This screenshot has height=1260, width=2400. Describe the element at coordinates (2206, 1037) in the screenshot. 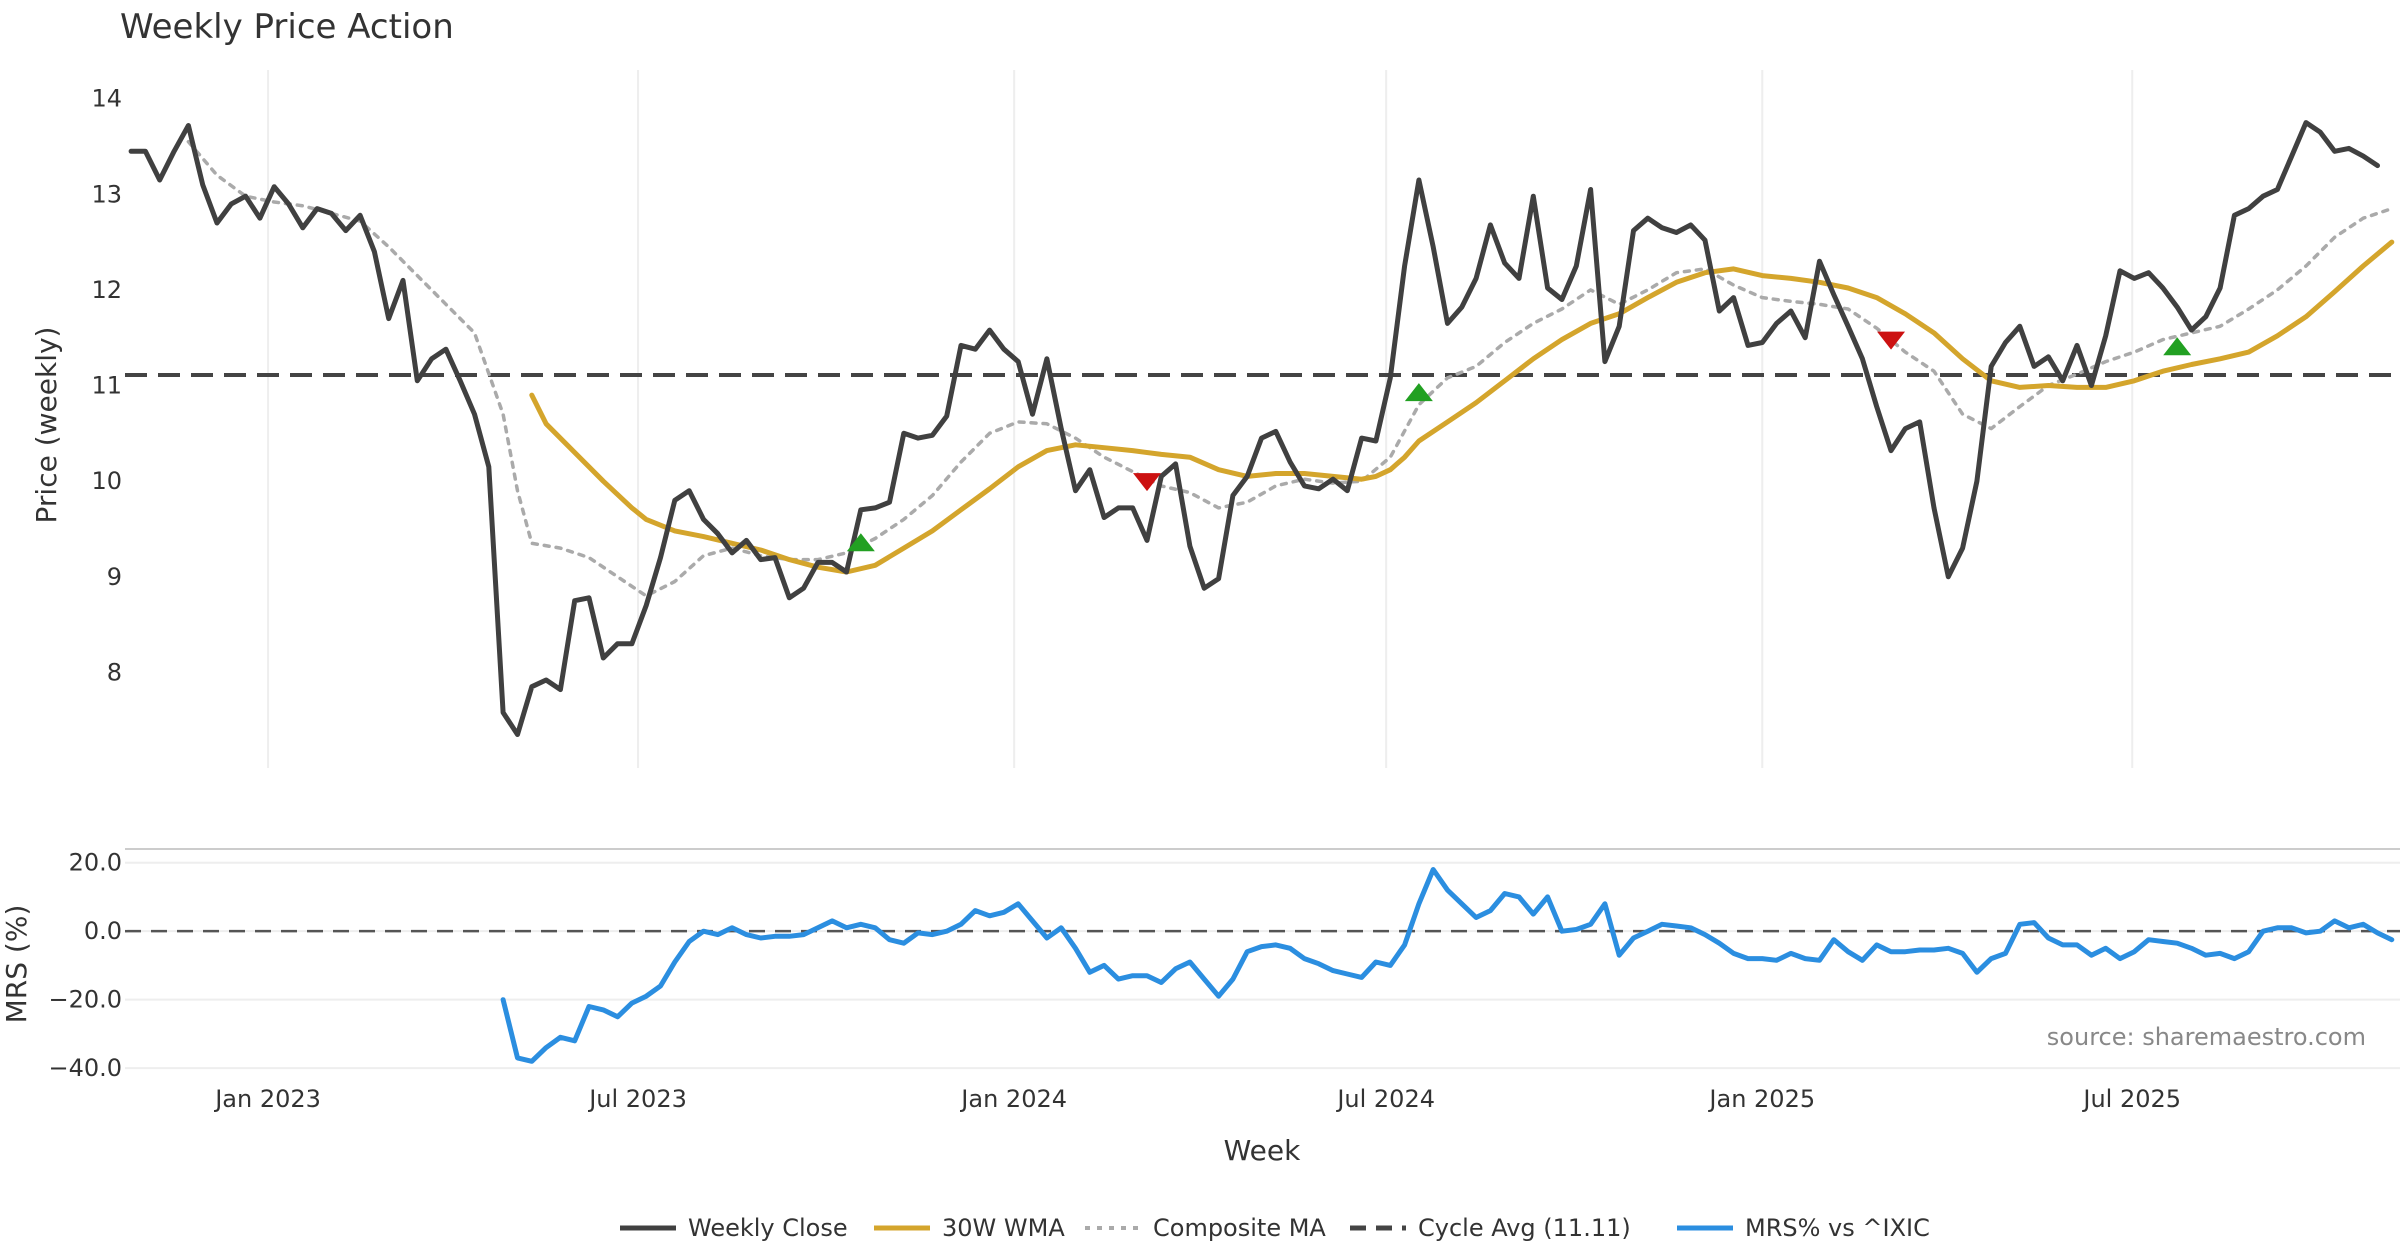

I see `source-note: source: sharemaestro.com` at that location.